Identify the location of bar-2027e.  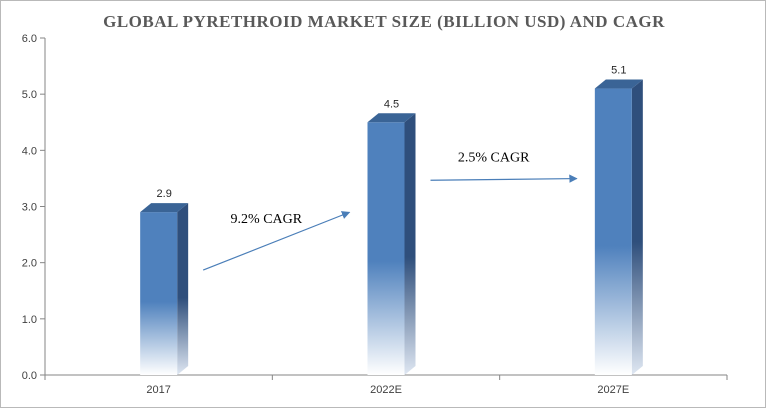
(618, 227).